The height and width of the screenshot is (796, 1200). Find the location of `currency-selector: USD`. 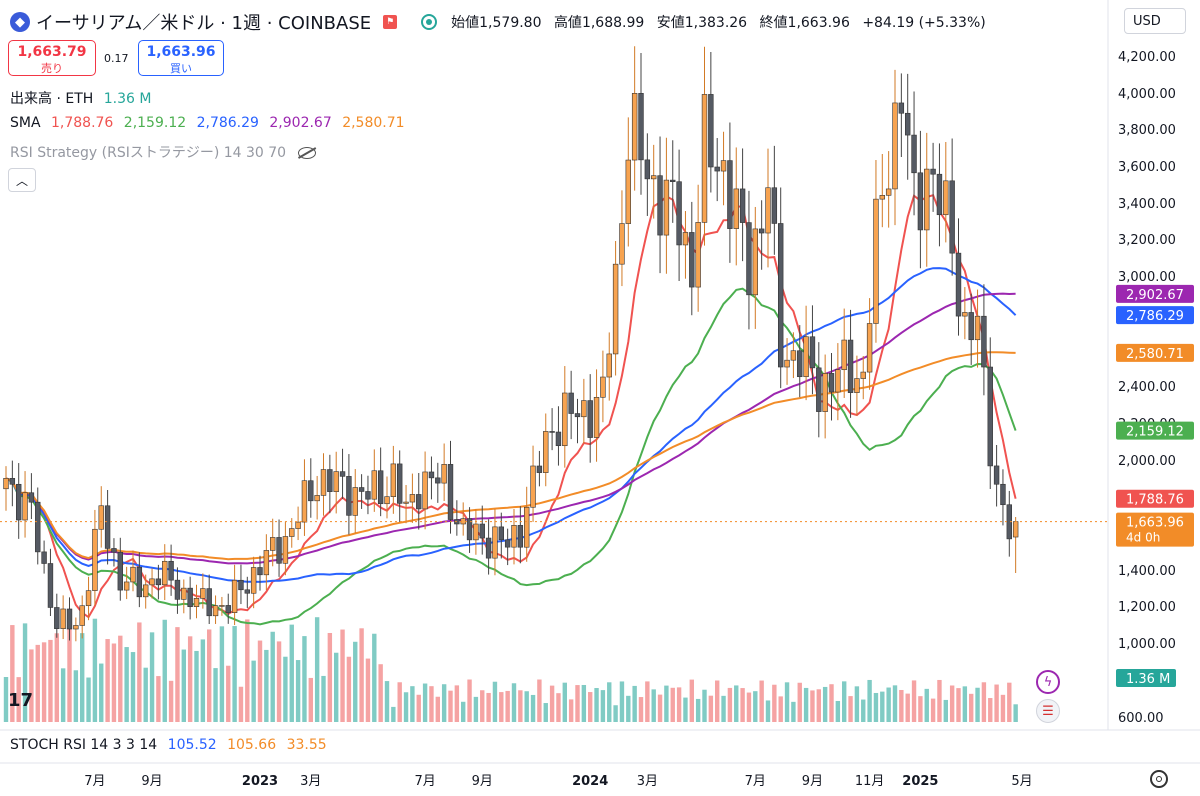

currency-selector: USD is located at coordinates (1155, 21).